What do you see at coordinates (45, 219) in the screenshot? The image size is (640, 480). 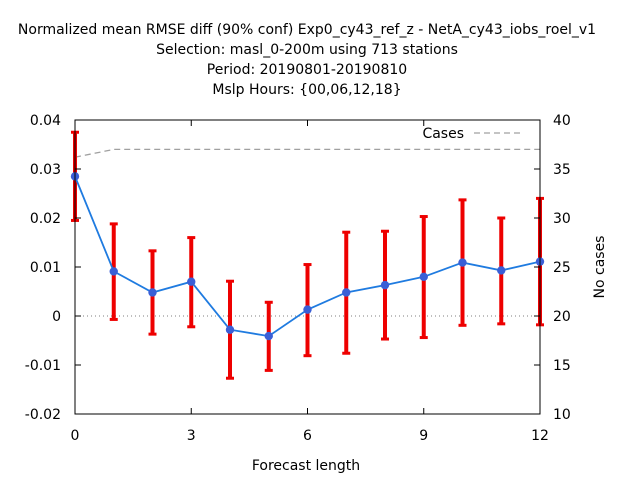 I see `y-tick-label: 0.02` at bounding box center [45, 219].